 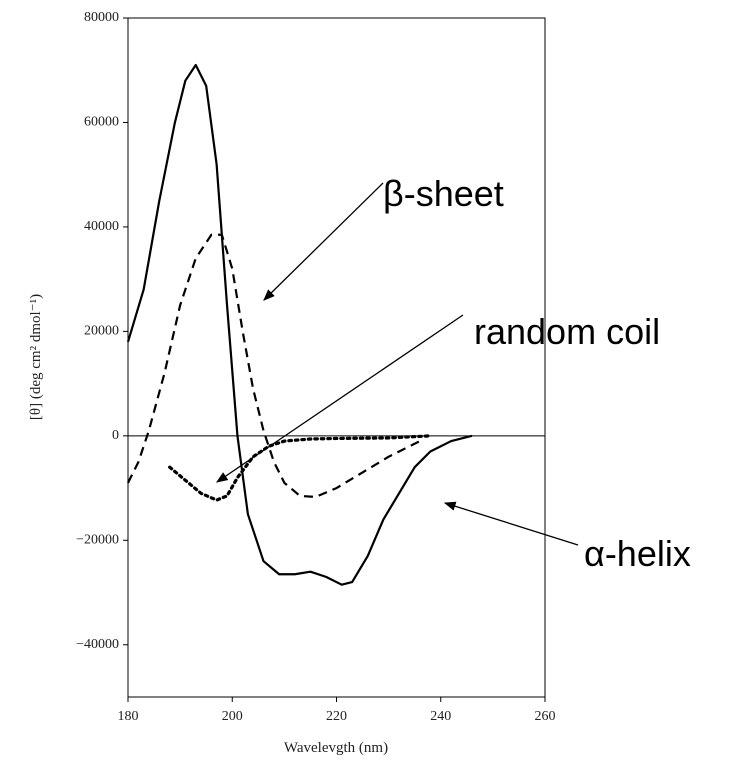 I want to click on x-tick-label: 180, so click(x=128, y=716).